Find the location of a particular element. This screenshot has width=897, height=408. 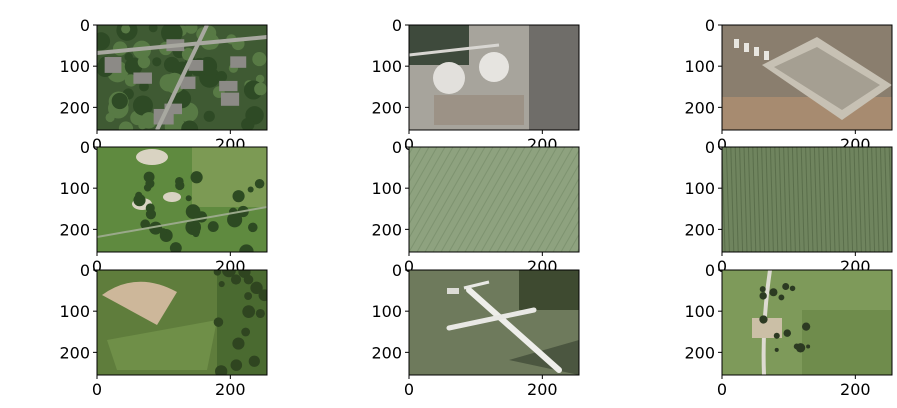

runway-inner is located at coordinates (827, 78).